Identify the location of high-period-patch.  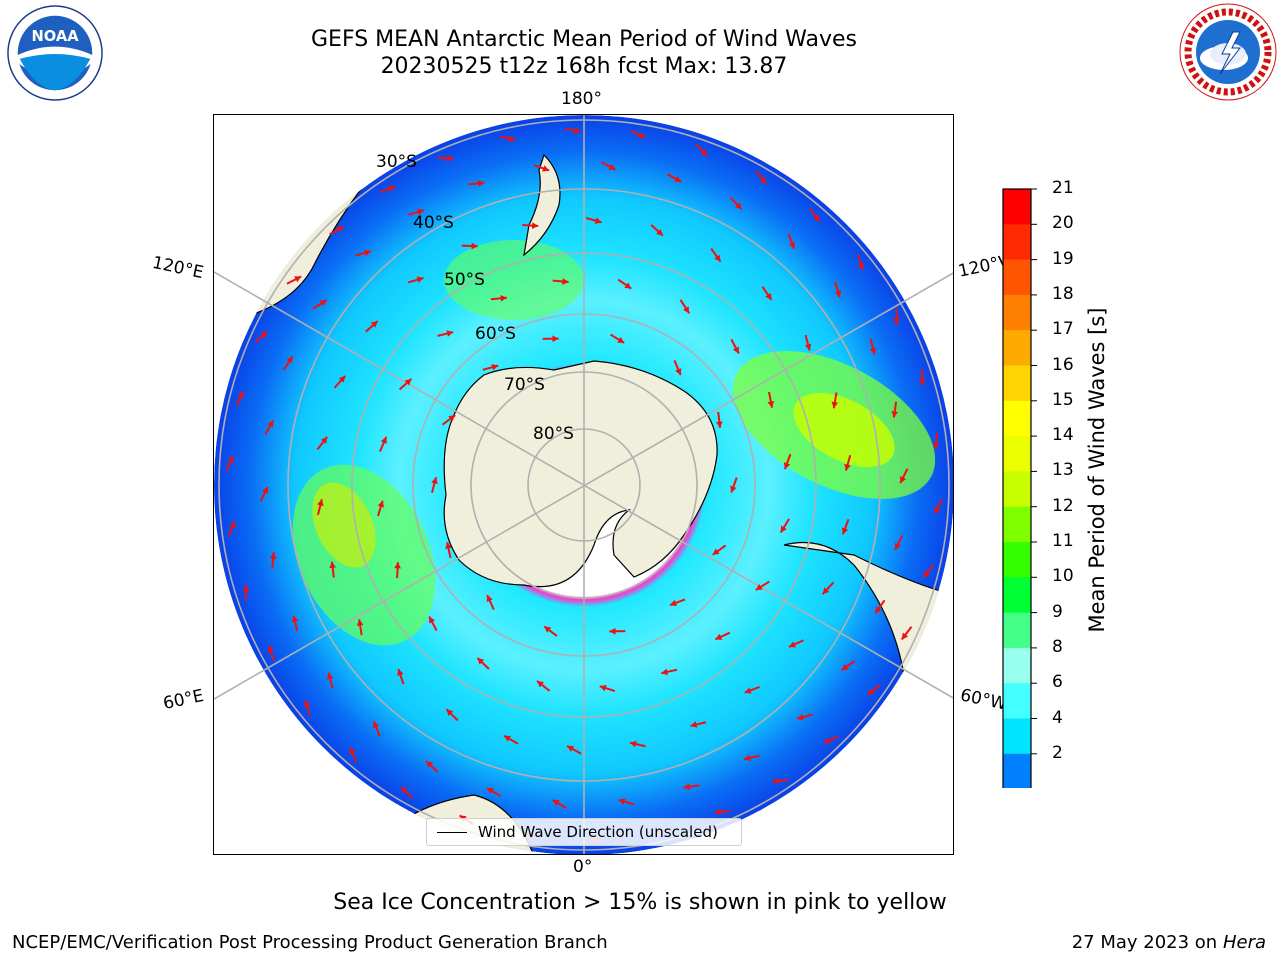
(844, 430).